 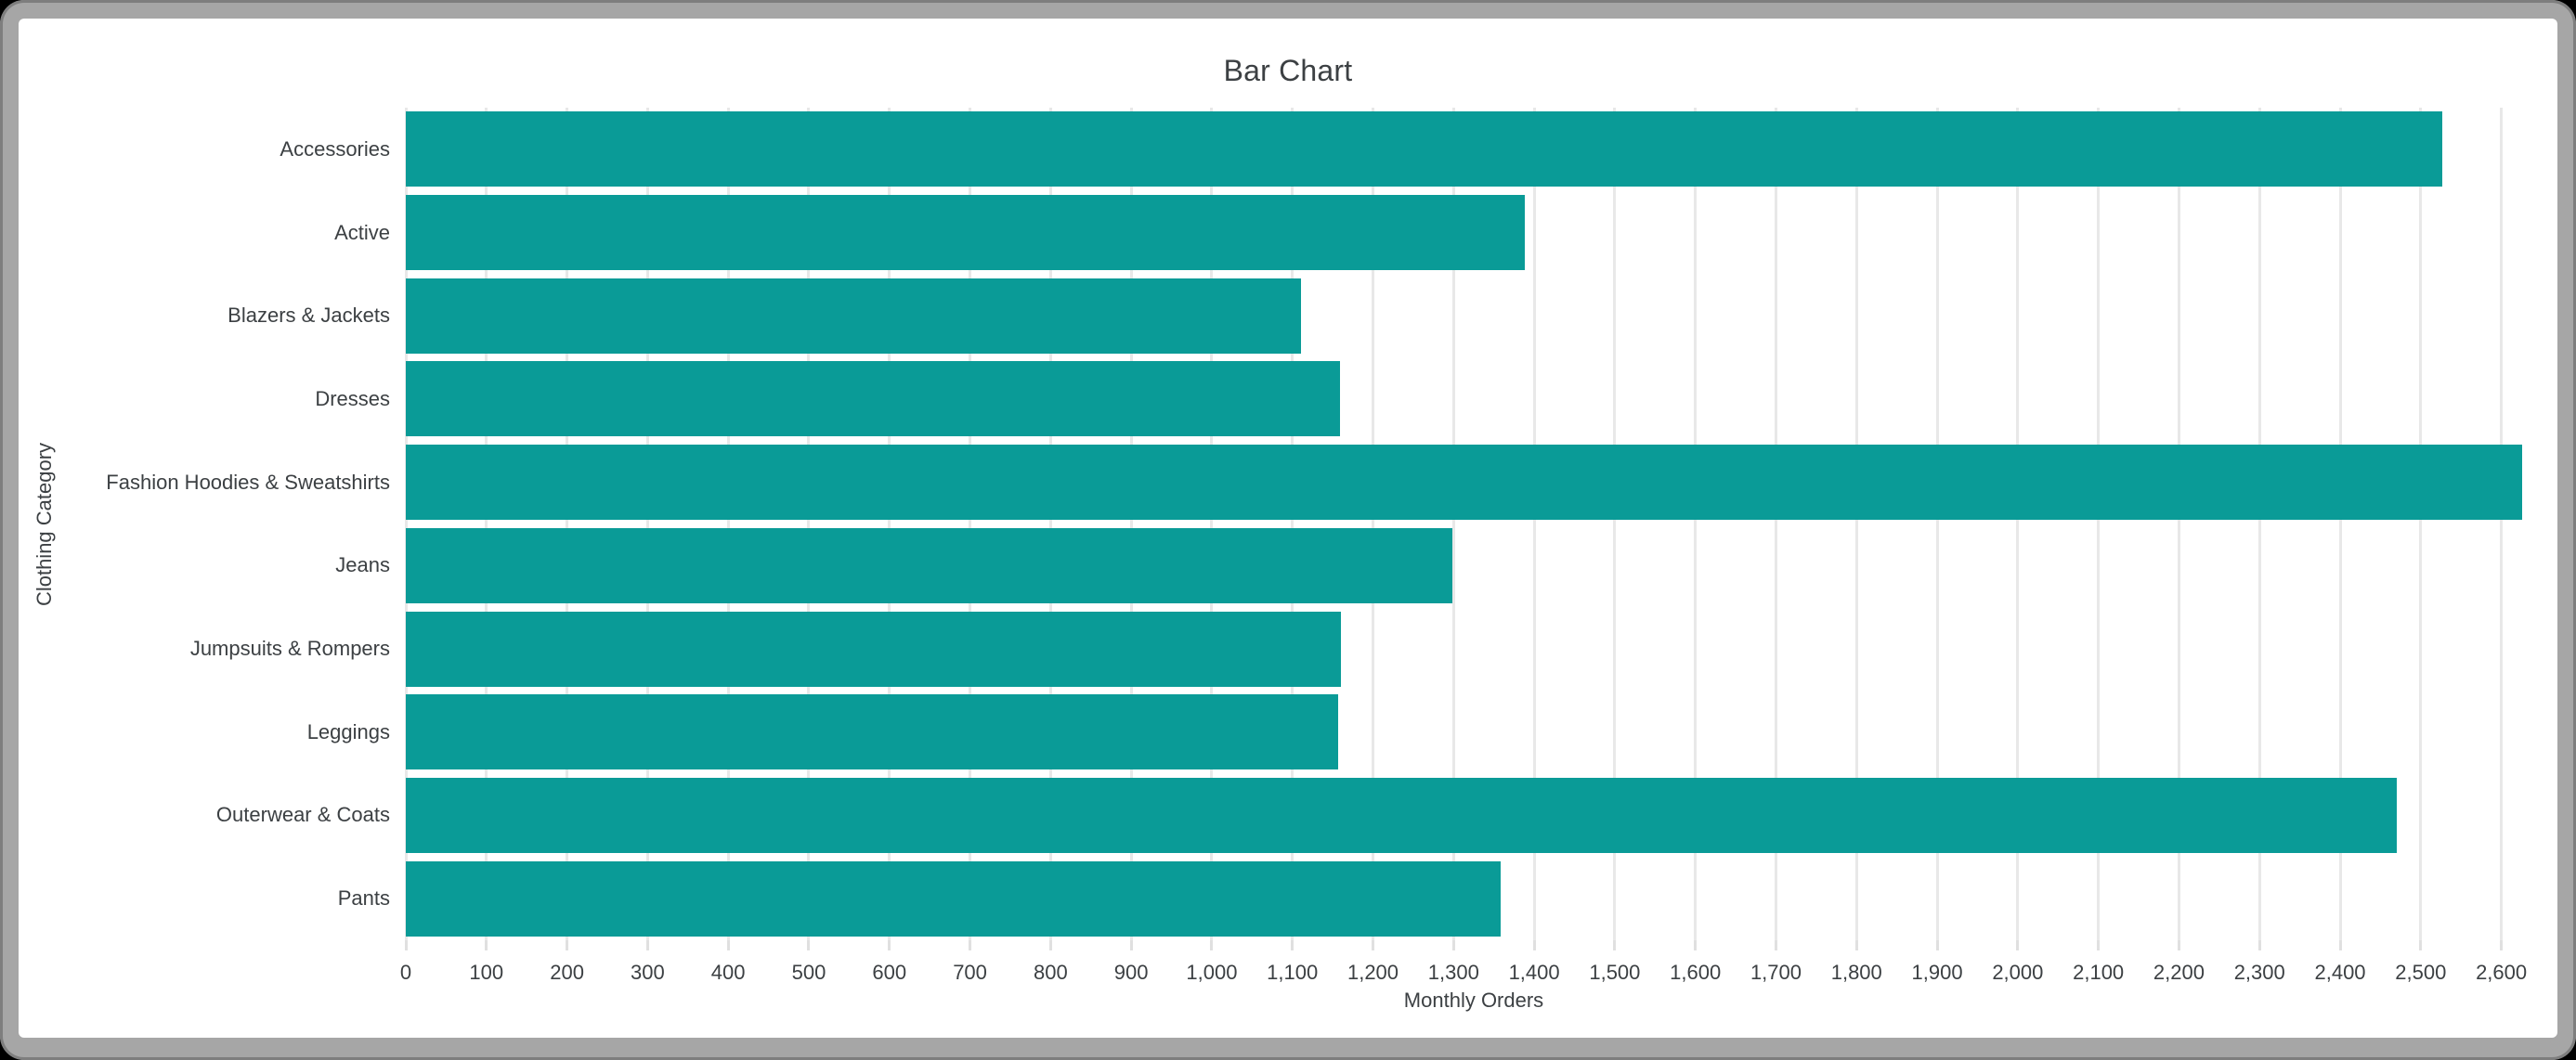 What do you see at coordinates (362, 232) in the screenshot?
I see `y-axis-category-label: Active` at bounding box center [362, 232].